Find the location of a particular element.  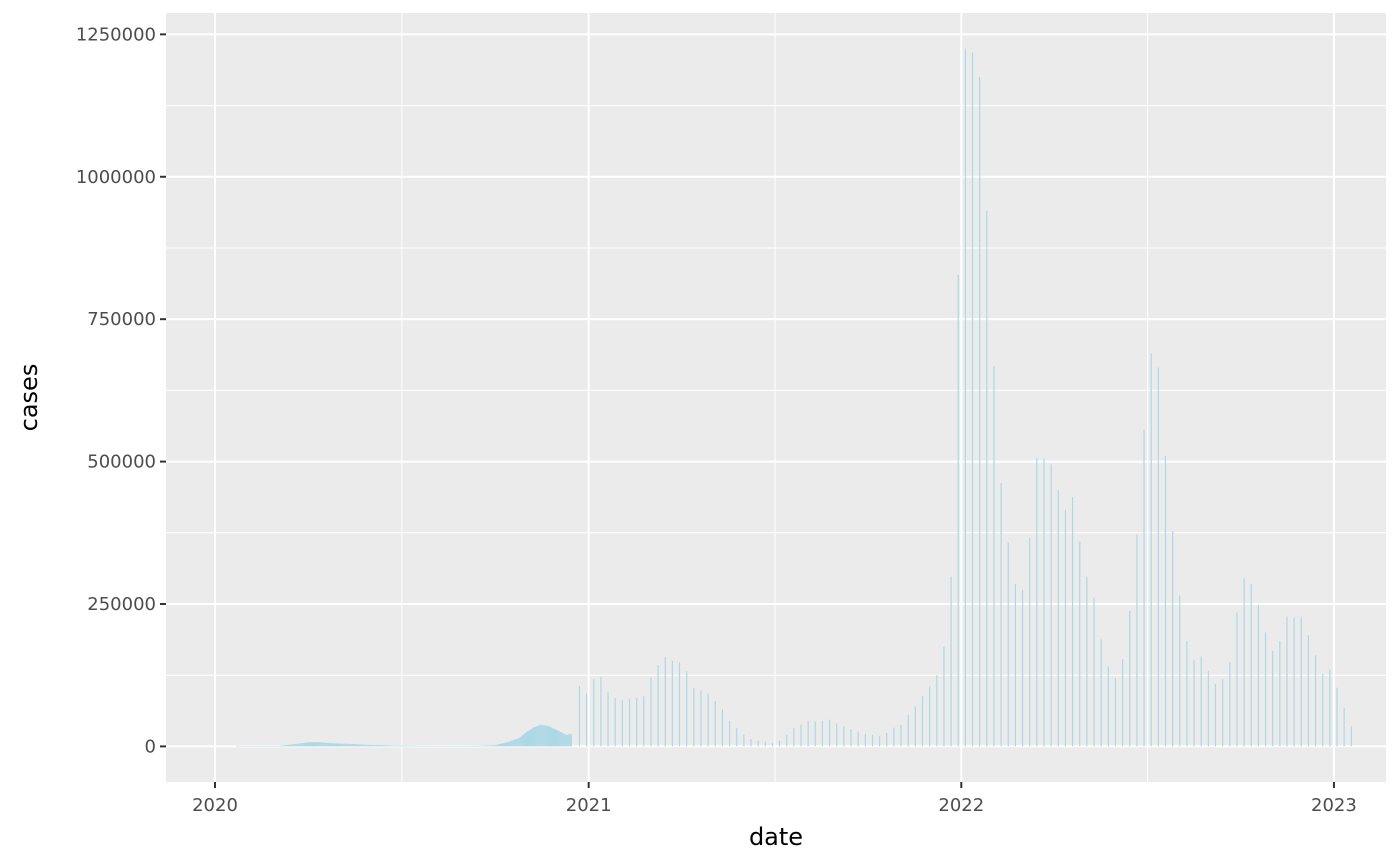

y-tick-label: 1000000 is located at coordinates (116, 177).